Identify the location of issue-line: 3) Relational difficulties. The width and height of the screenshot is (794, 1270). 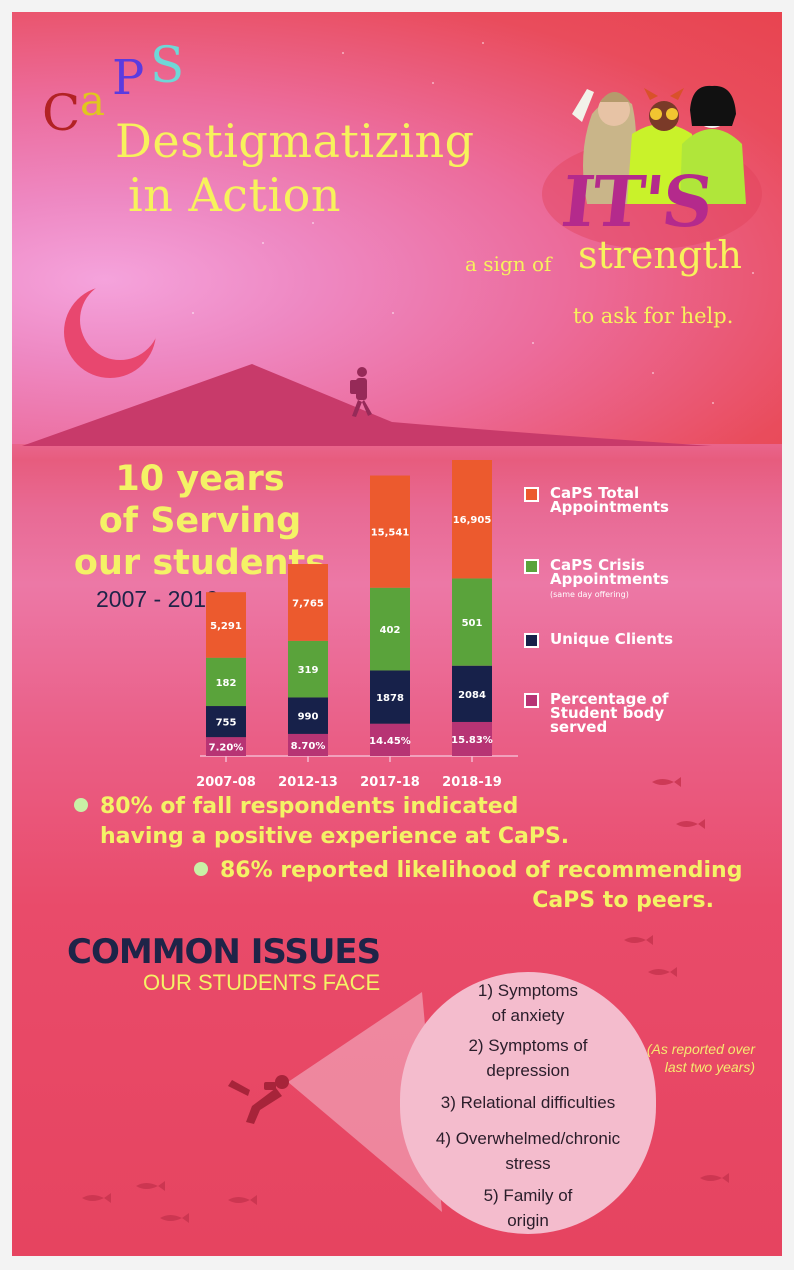
(528, 1102).